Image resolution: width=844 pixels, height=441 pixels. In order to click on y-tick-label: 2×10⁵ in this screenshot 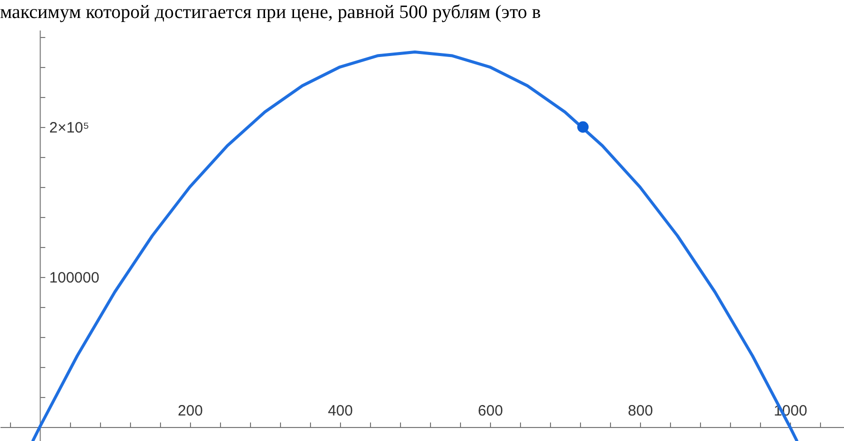, I will do `click(69, 128)`.